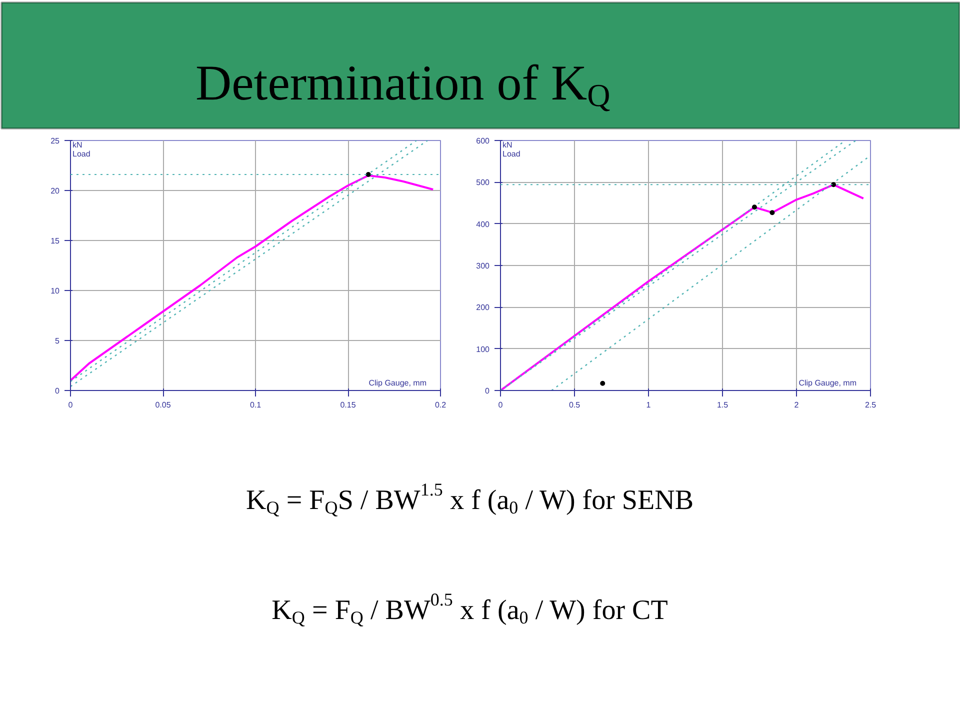 The image size is (960, 720). What do you see at coordinates (57, 341) in the screenshot?
I see `y-tick-label: 5` at bounding box center [57, 341].